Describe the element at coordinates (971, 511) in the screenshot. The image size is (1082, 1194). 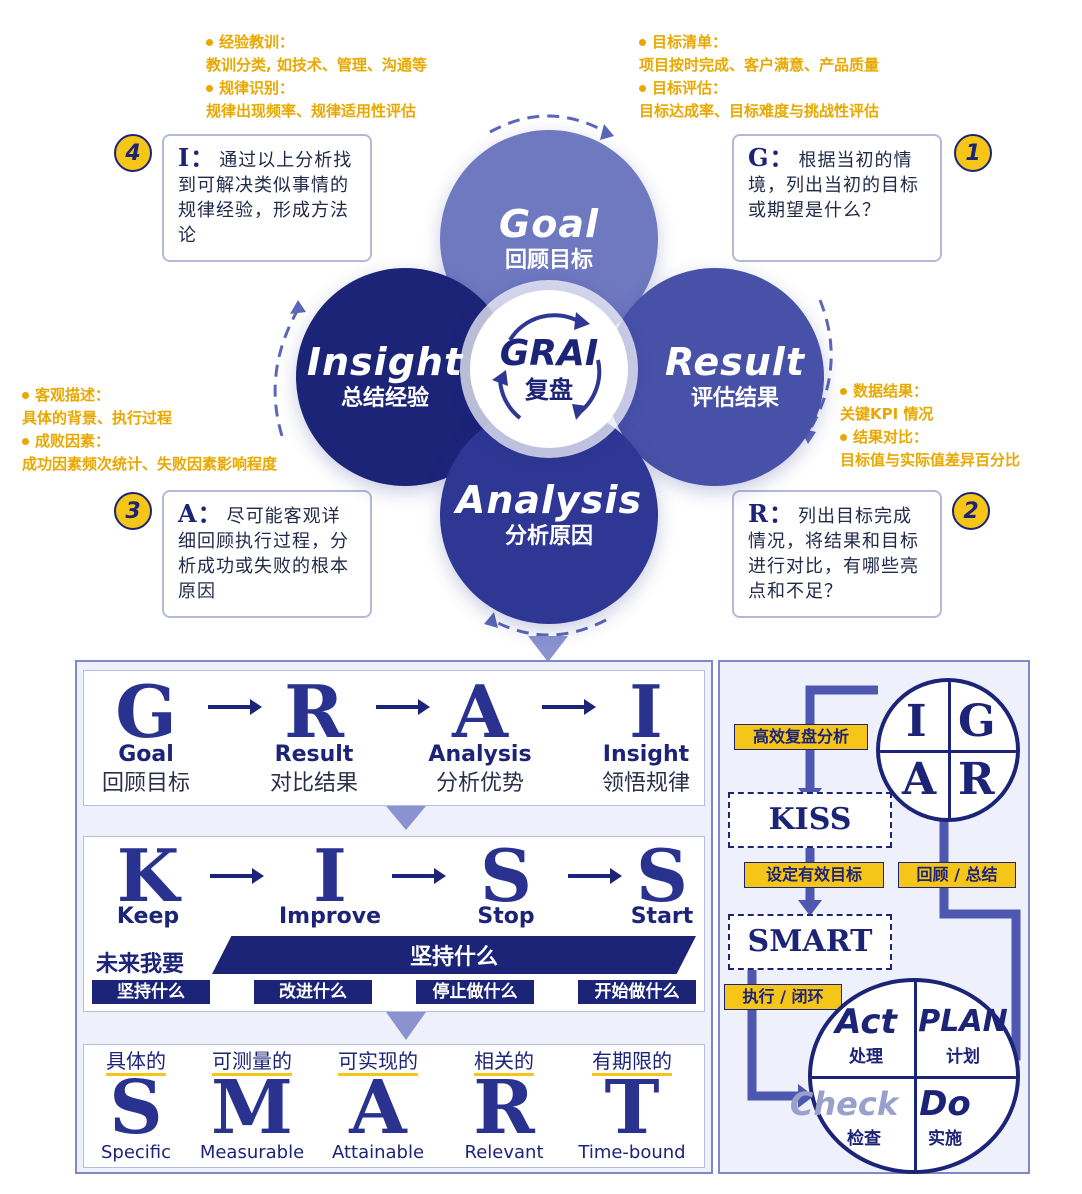
I see `step-badge-2: 2` at that location.